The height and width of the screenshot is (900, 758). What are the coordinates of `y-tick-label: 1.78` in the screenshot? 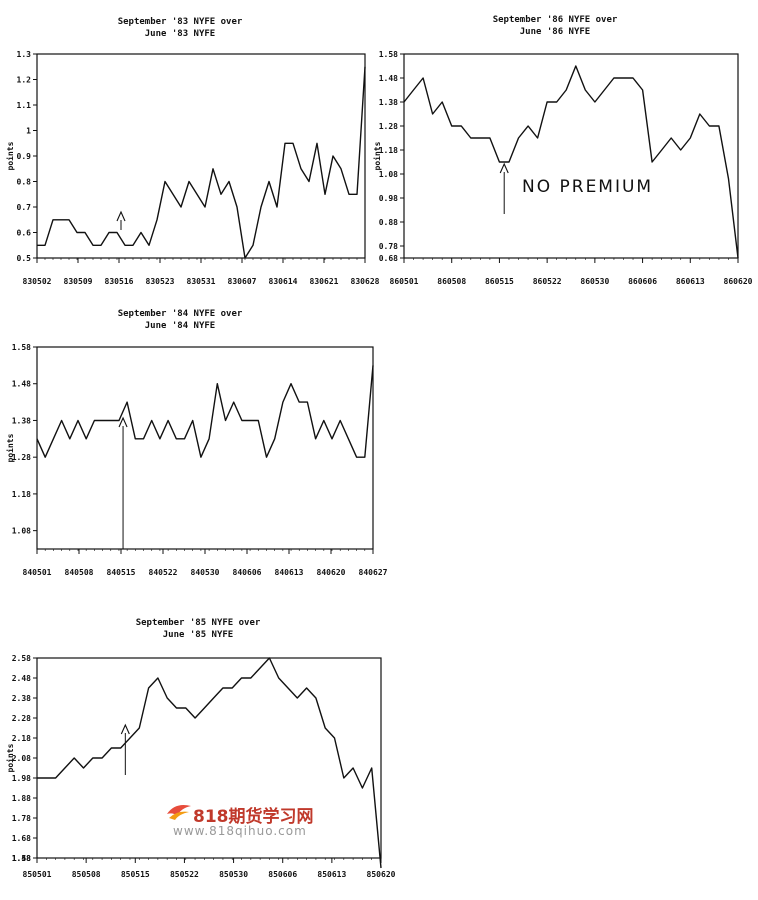 It's located at (21, 818).